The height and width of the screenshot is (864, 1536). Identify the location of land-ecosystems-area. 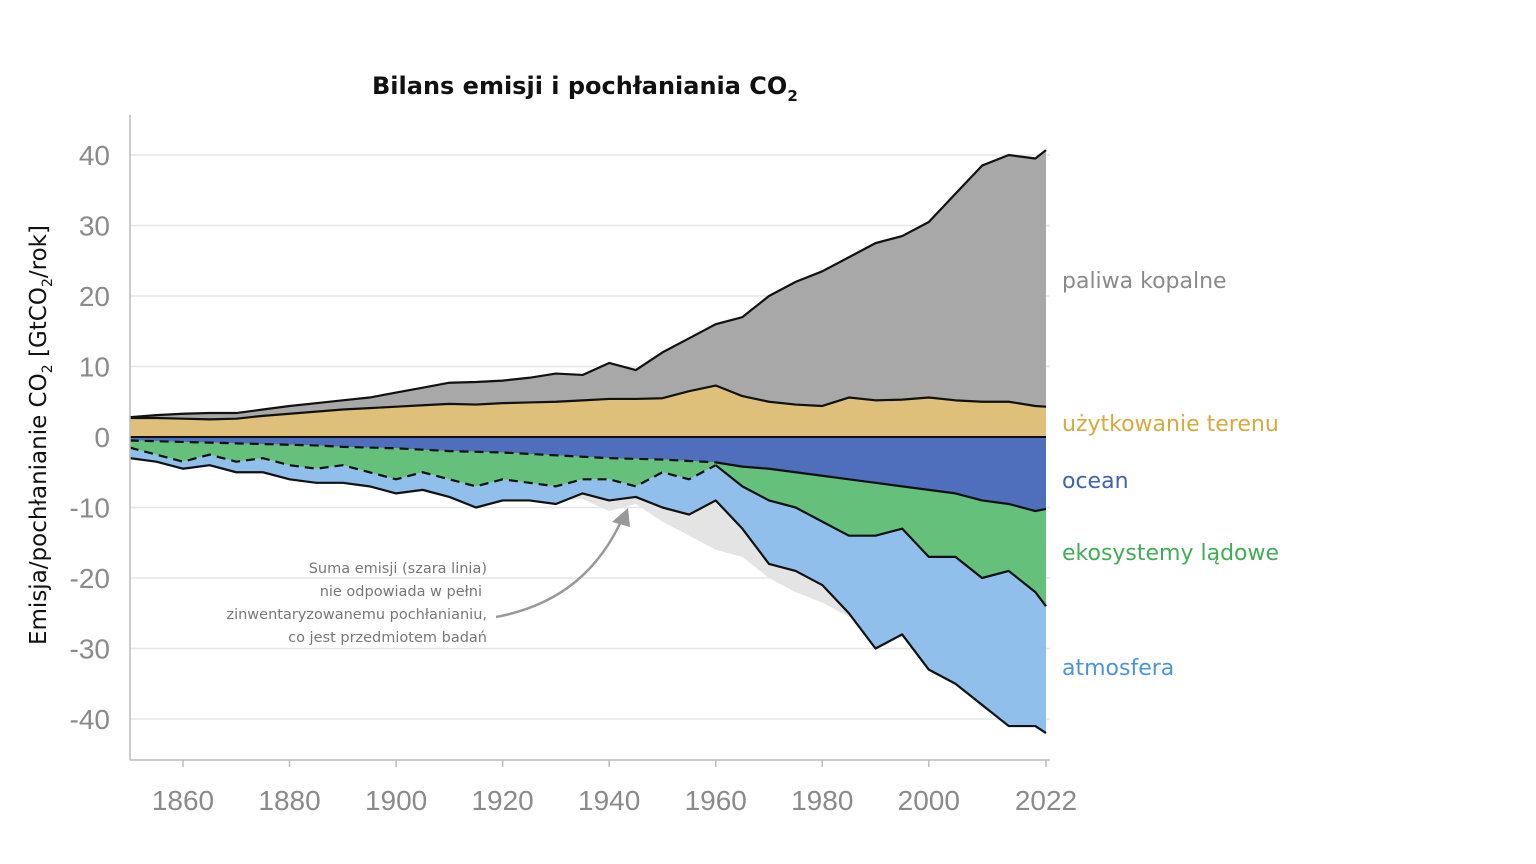
(587, 523).